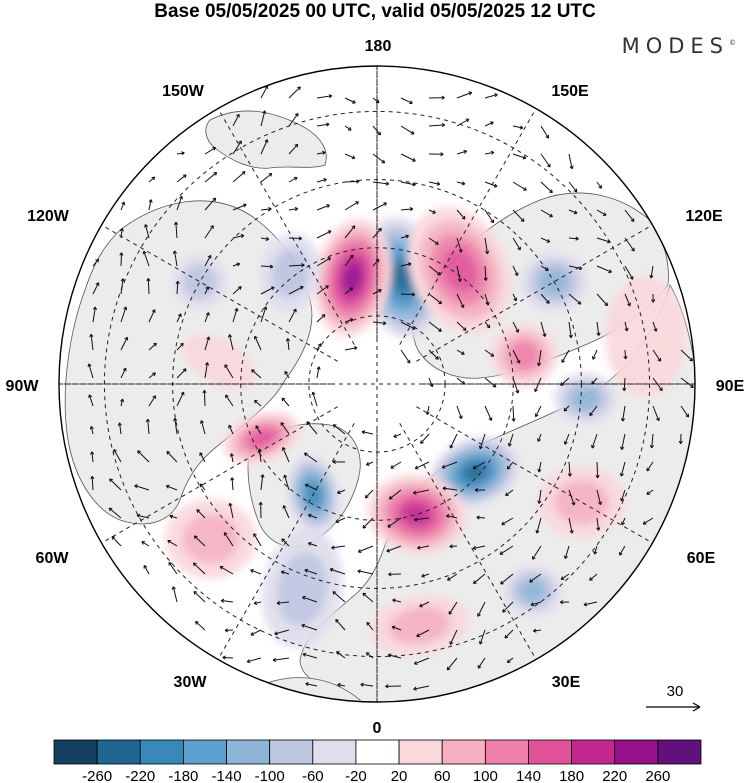 Image resolution: width=750 pixels, height=783 pixels. I want to click on colorbar-tick-5: -60, so click(313, 775).